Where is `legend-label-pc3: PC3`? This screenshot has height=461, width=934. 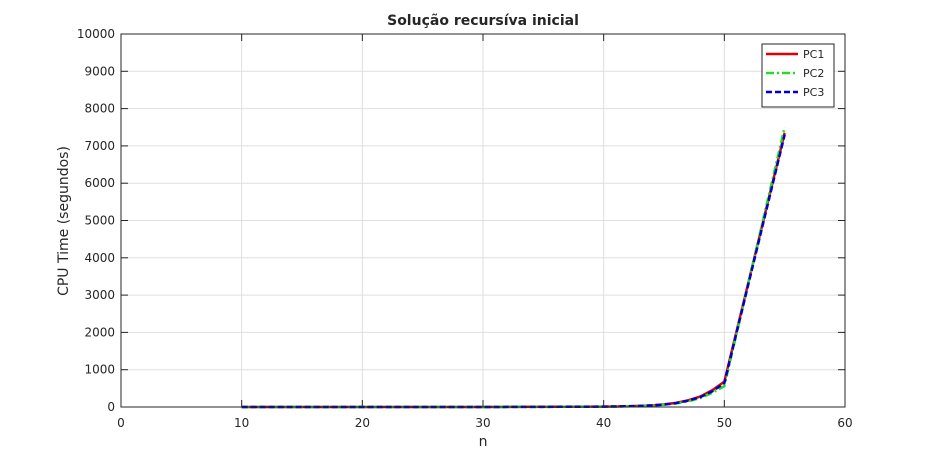 legend-label-pc3: PC3 is located at coordinates (813, 92).